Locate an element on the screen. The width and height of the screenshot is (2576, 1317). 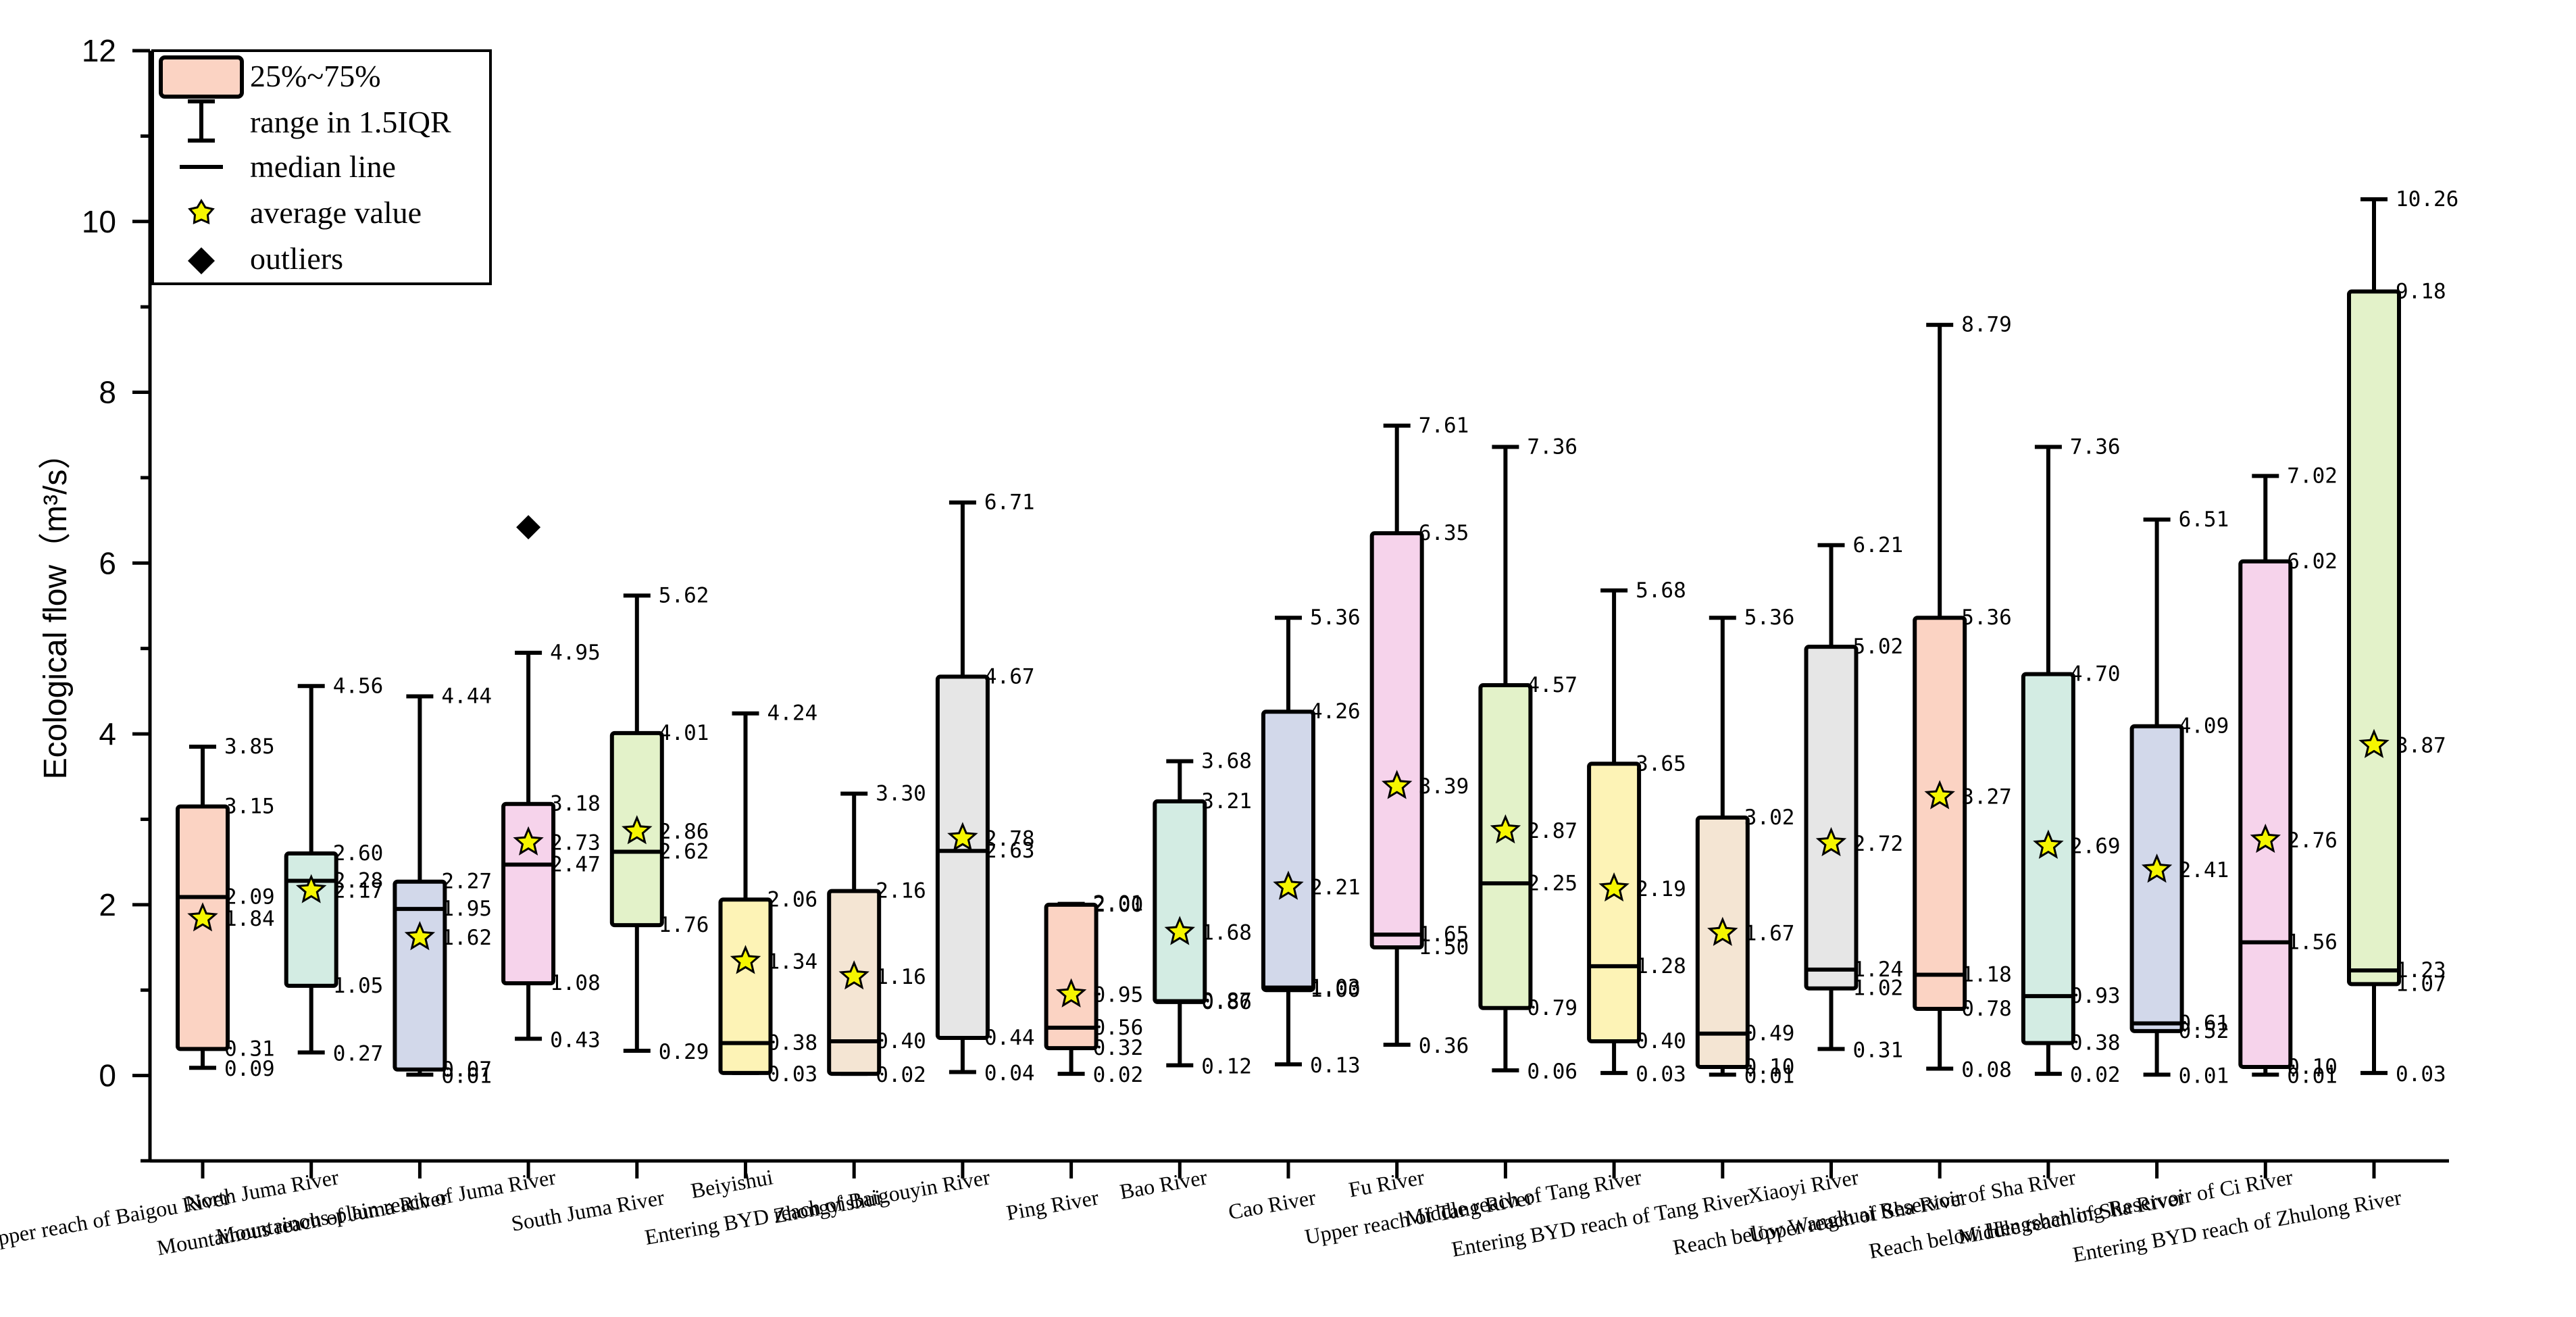
box-group: 5.36 4.26 1.03 2.21 1.00 0.13 is located at coordinates (1311, 842).